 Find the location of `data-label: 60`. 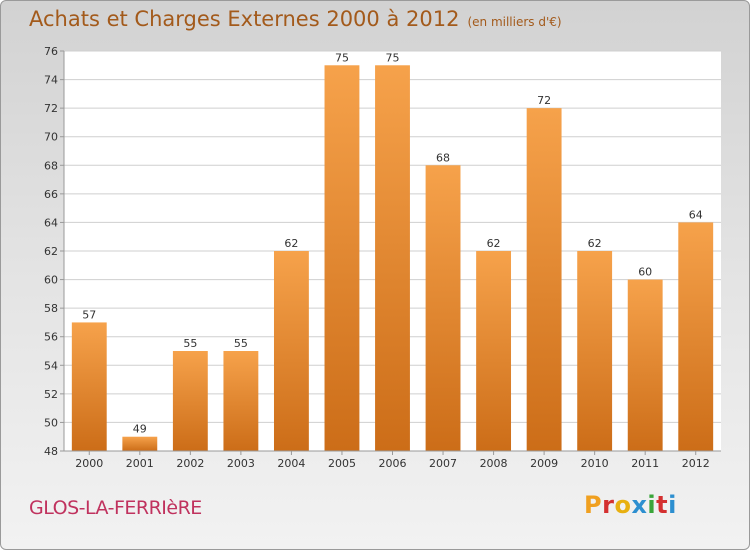

data-label: 60 is located at coordinates (645, 272).